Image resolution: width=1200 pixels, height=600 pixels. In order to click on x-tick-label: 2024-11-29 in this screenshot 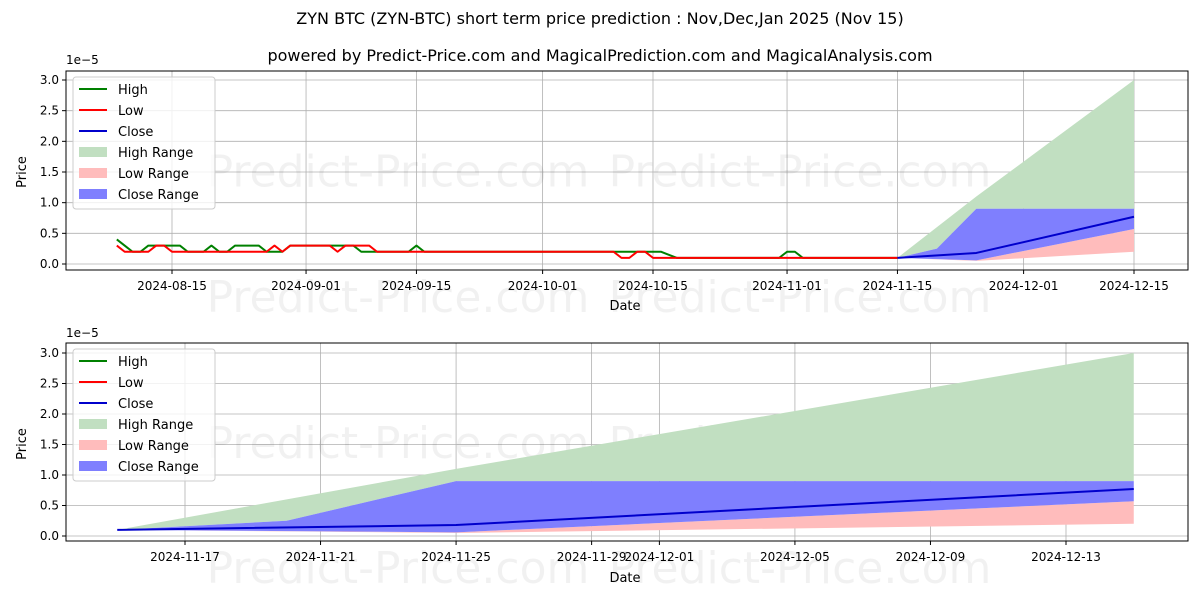, I will do `click(592, 557)`.